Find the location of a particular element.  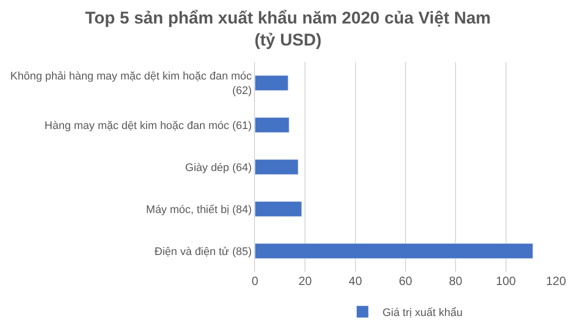

x-tick-label: 0 is located at coordinates (255, 281).